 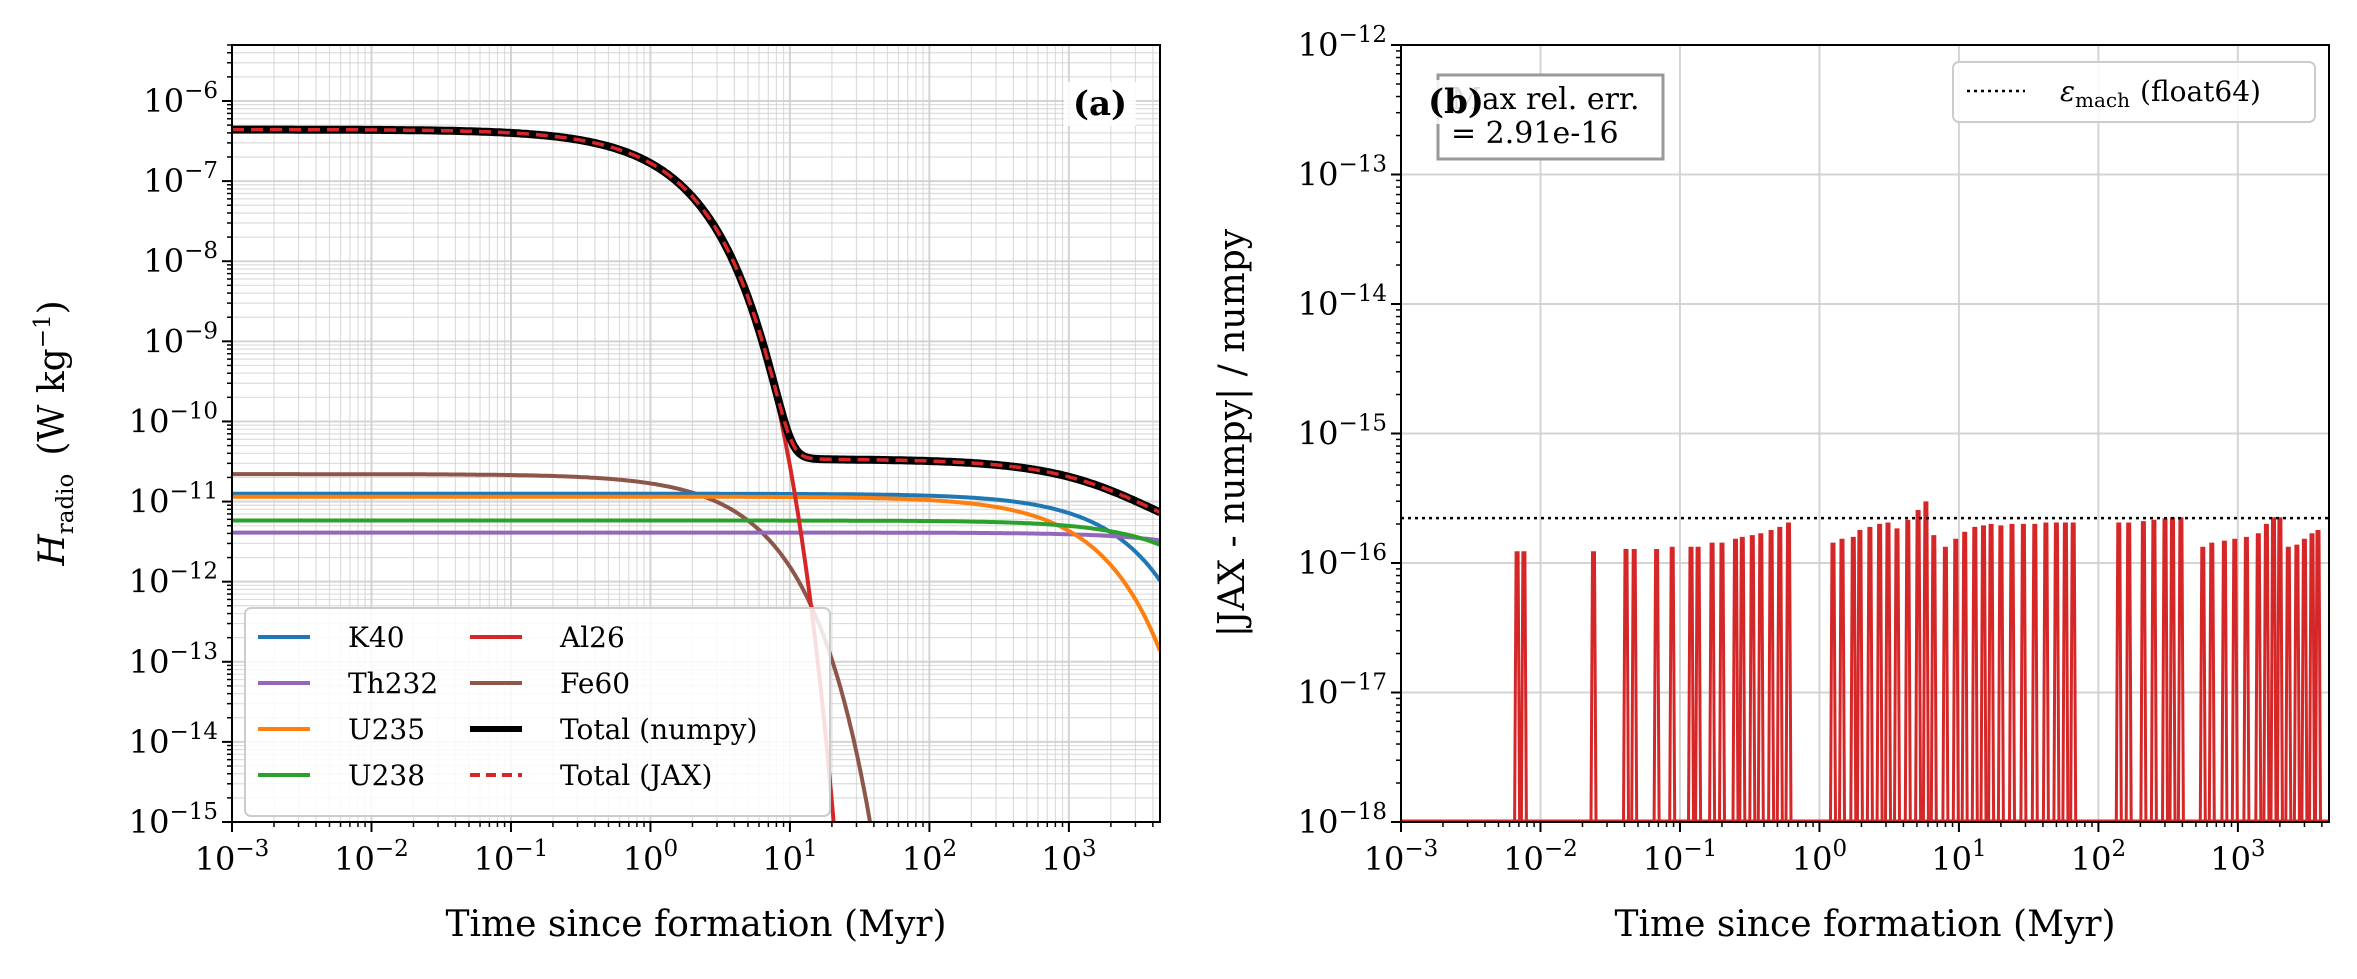 What do you see at coordinates (376, 637) in the screenshot?
I see `legend-label: K40` at bounding box center [376, 637].